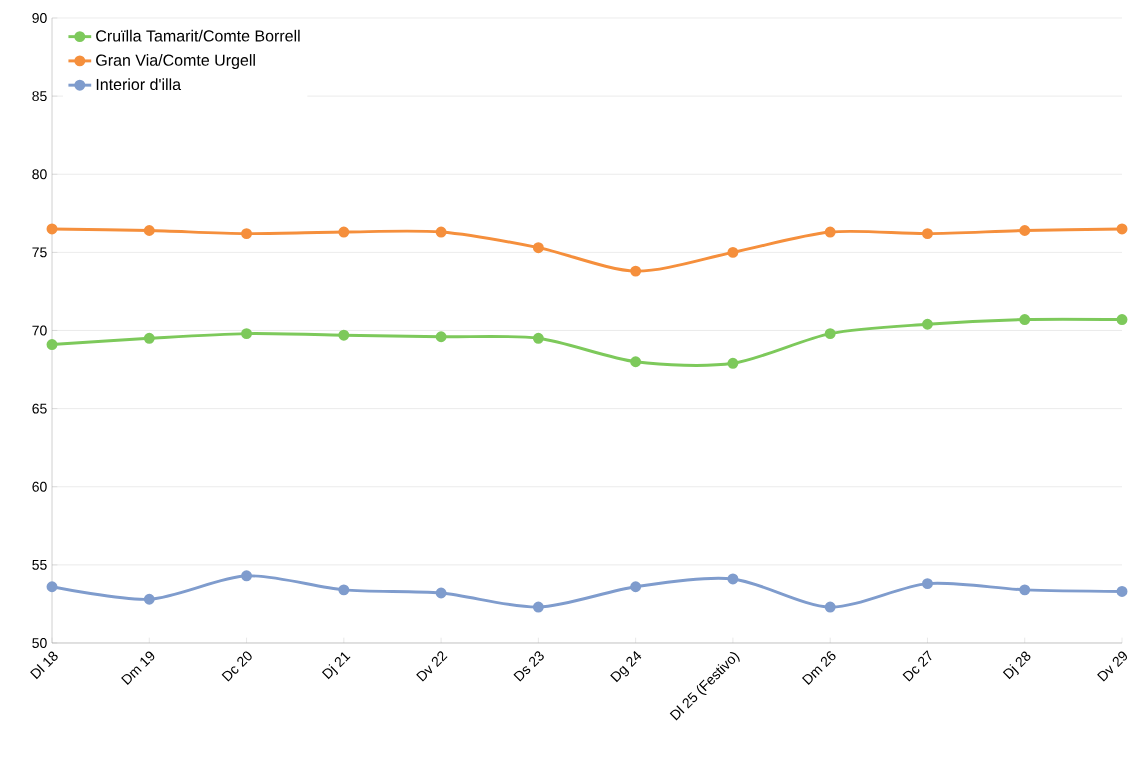  What do you see at coordinates (39, 174) in the screenshot?
I see `y-tick-label: 80` at bounding box center [39, 174].